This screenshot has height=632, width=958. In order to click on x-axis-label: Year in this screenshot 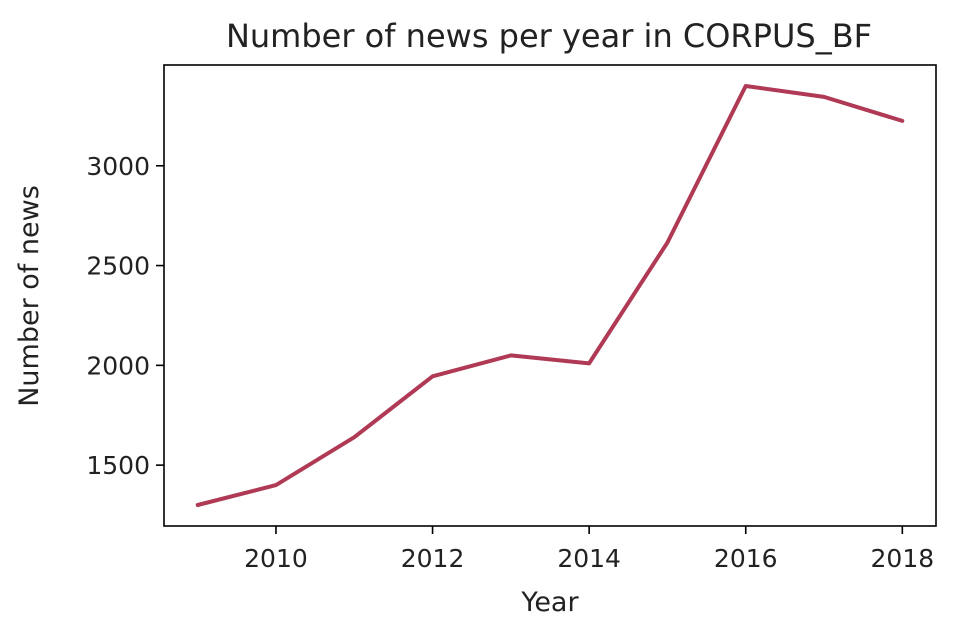, I will do `click(549, 602)`.